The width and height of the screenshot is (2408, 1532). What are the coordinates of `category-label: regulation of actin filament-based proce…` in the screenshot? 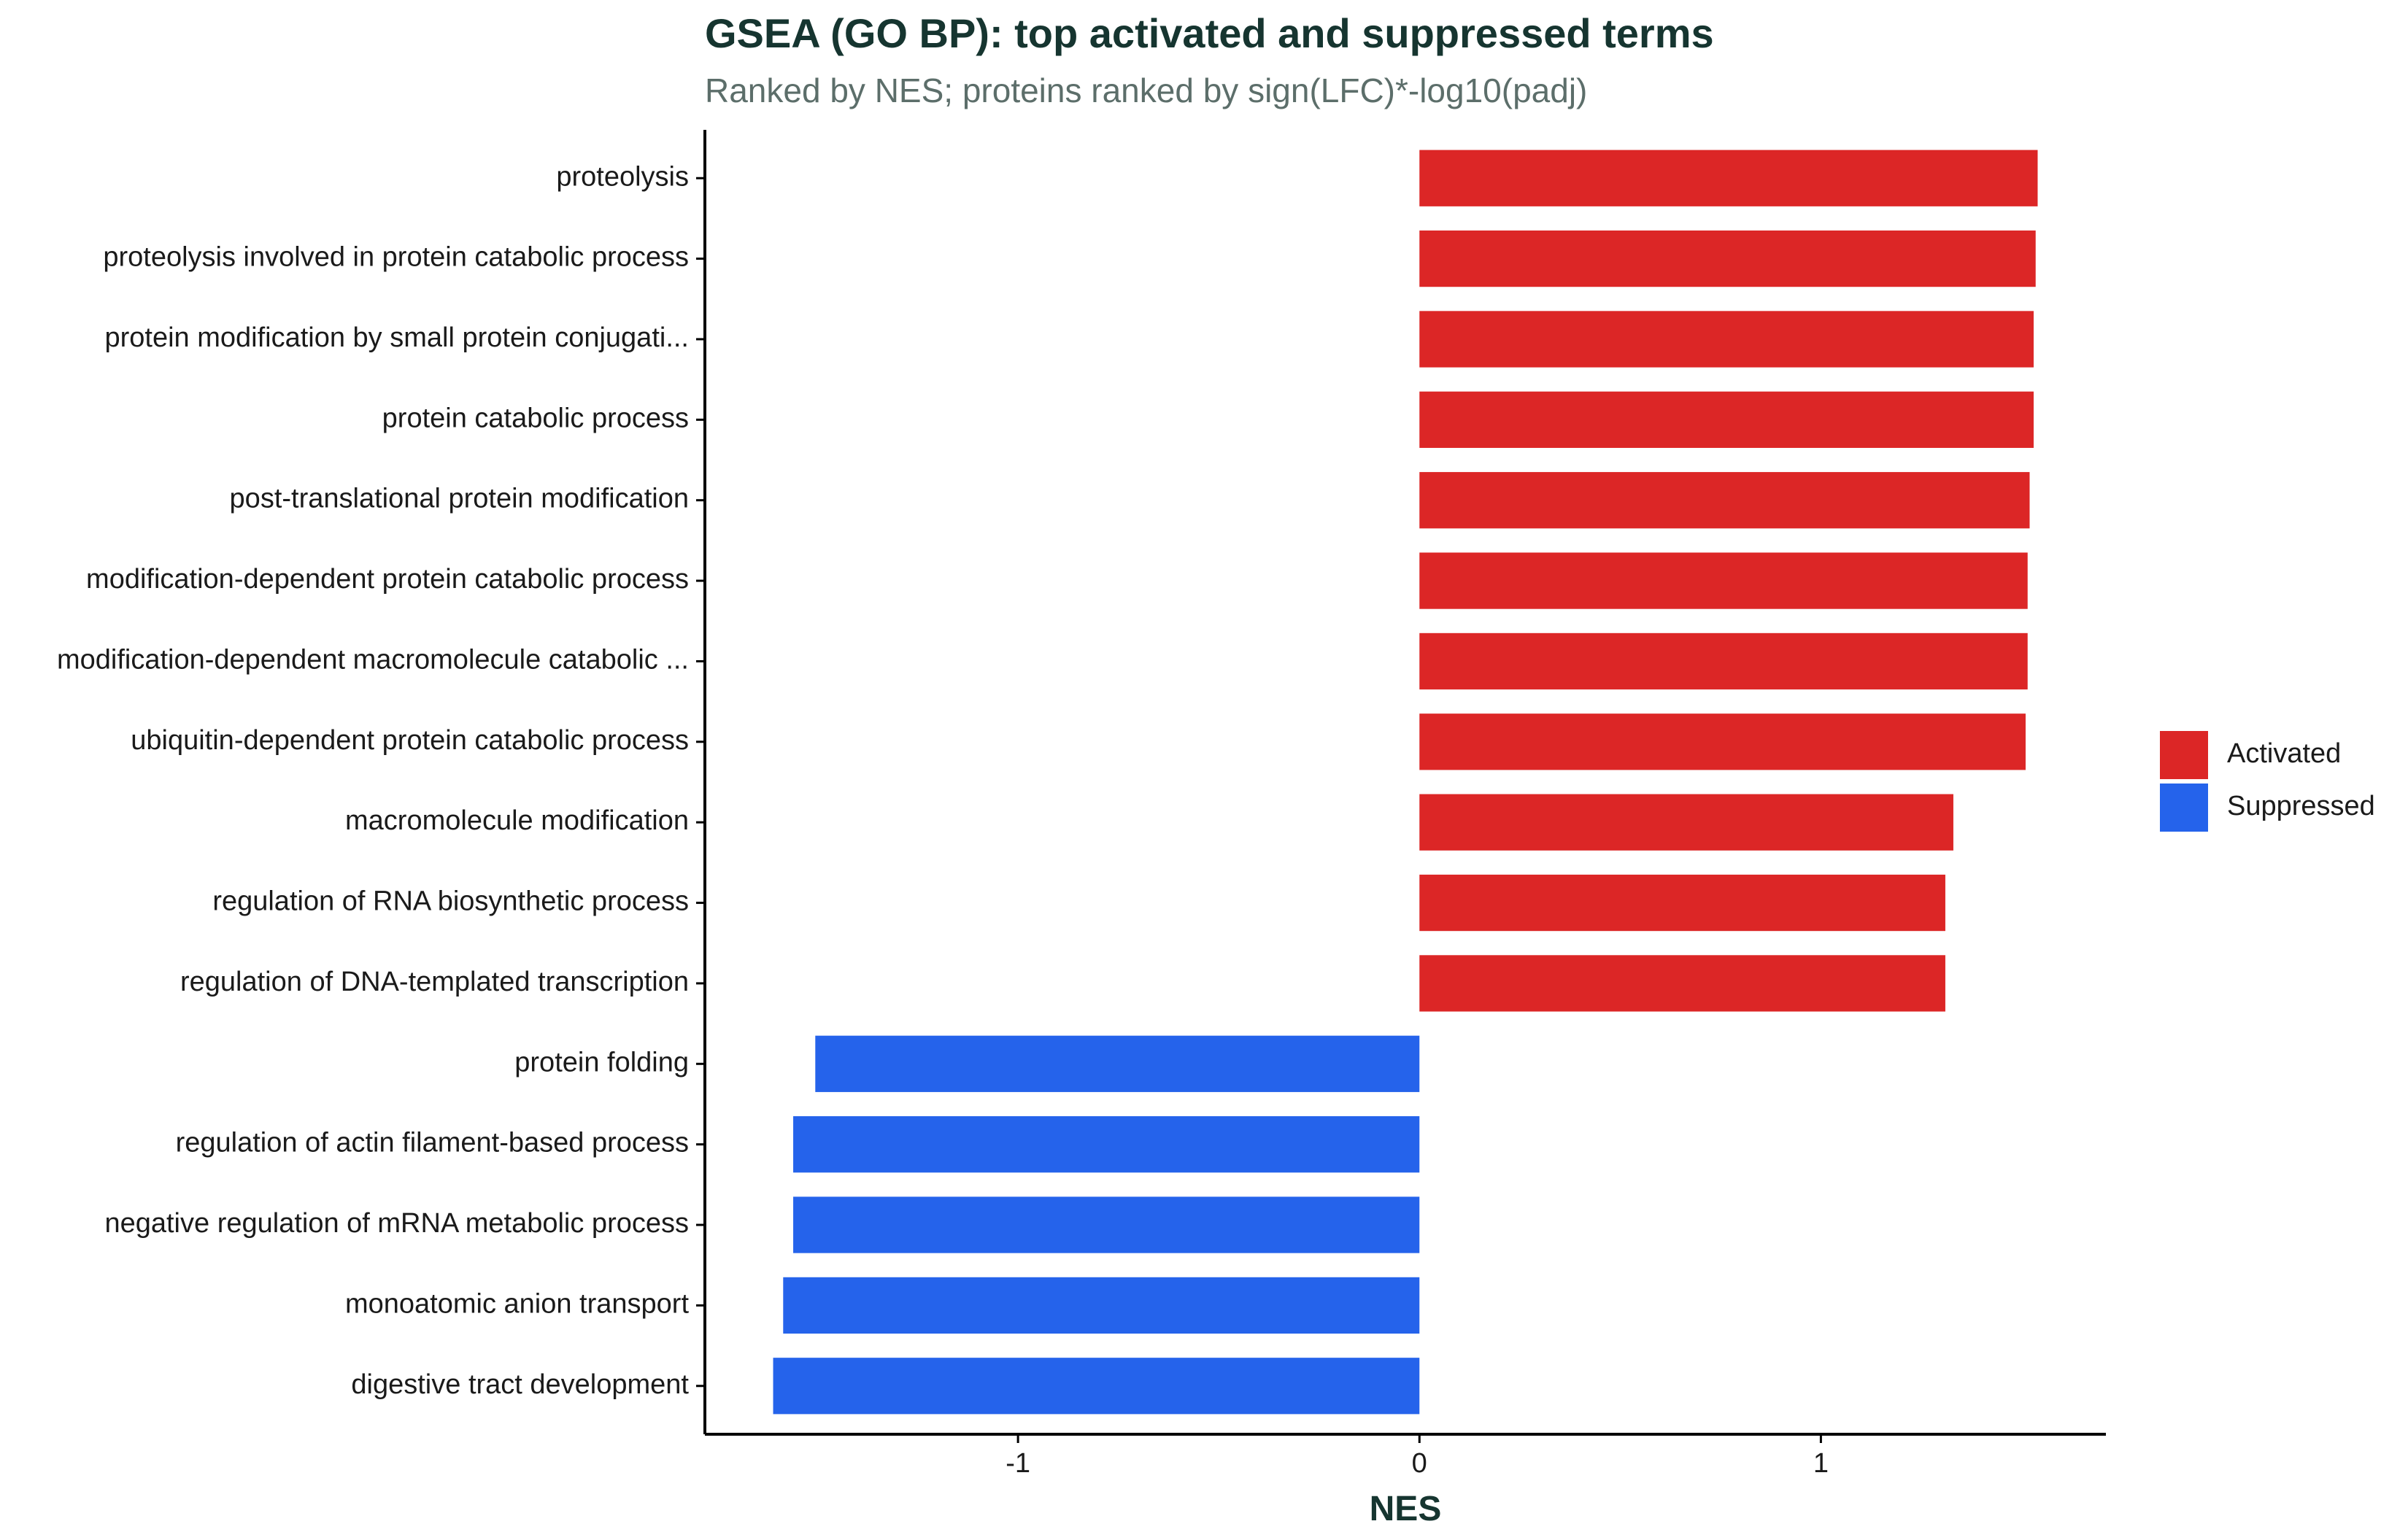 It's located at (432, 1143).